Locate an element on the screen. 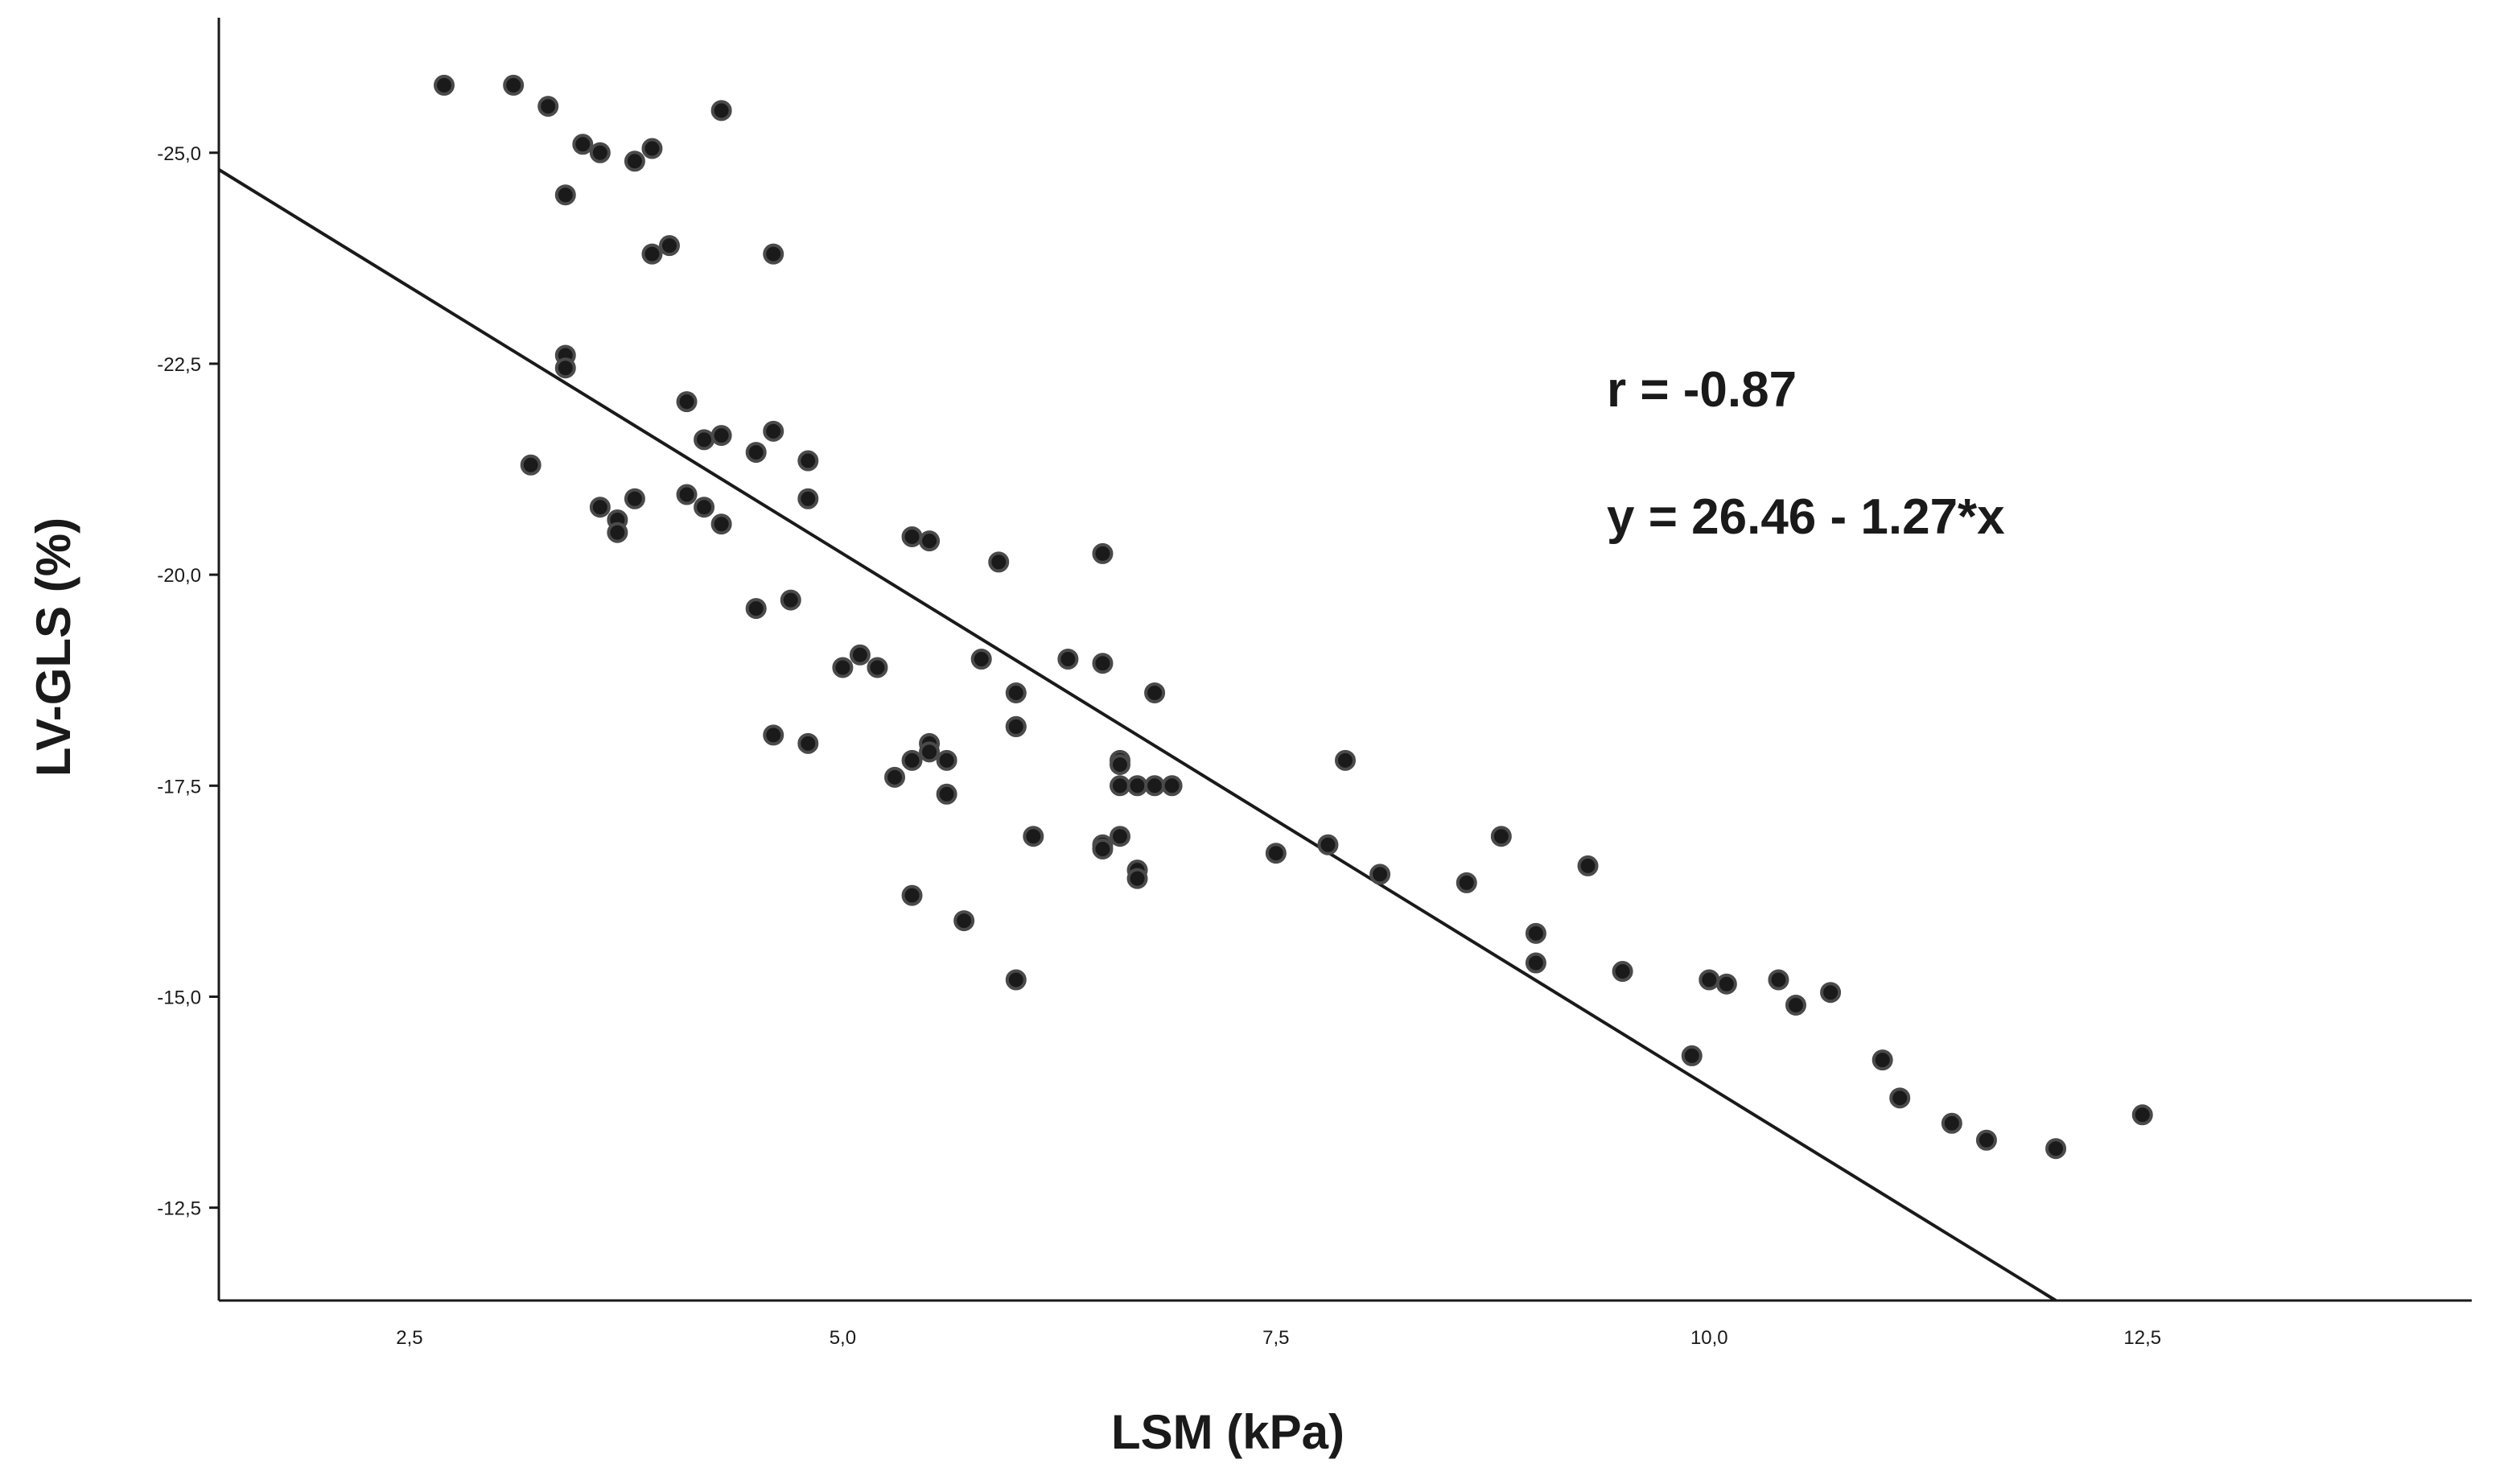 This screenshot has width=2520, height=1484. y-axis-title: LV-GLS (%) is located at coordinates (54, 647).